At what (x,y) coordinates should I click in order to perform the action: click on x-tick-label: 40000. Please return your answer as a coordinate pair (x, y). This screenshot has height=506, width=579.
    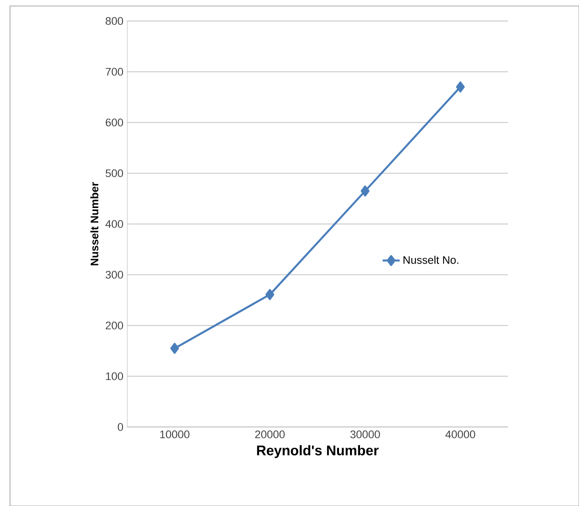
    Looking at the image, I should click on (460, 434).